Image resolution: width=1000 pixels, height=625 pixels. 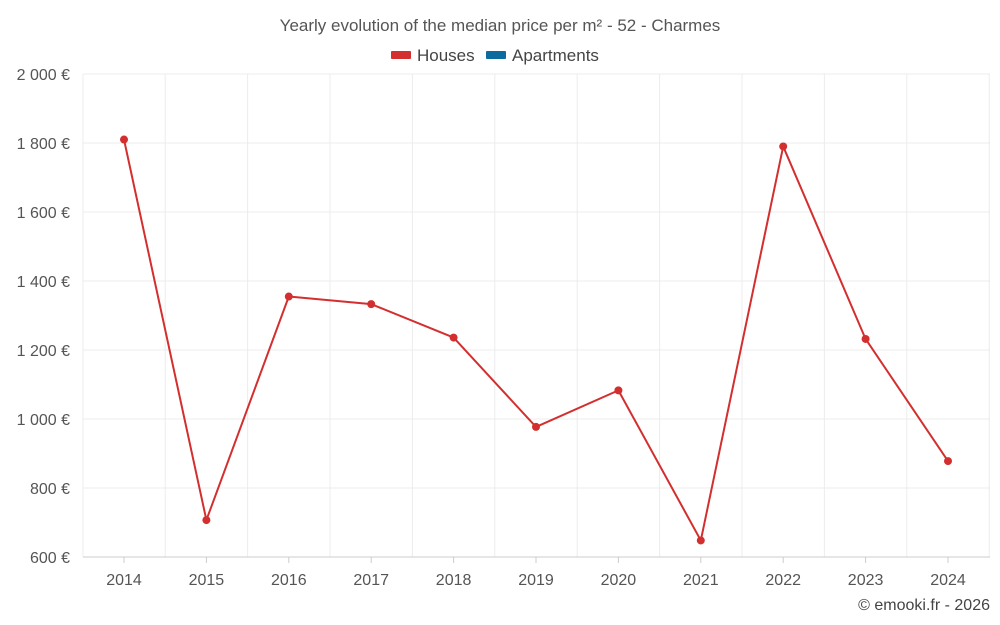 I want to click on x-tick-label: 2019, so click(x=536, y=580).